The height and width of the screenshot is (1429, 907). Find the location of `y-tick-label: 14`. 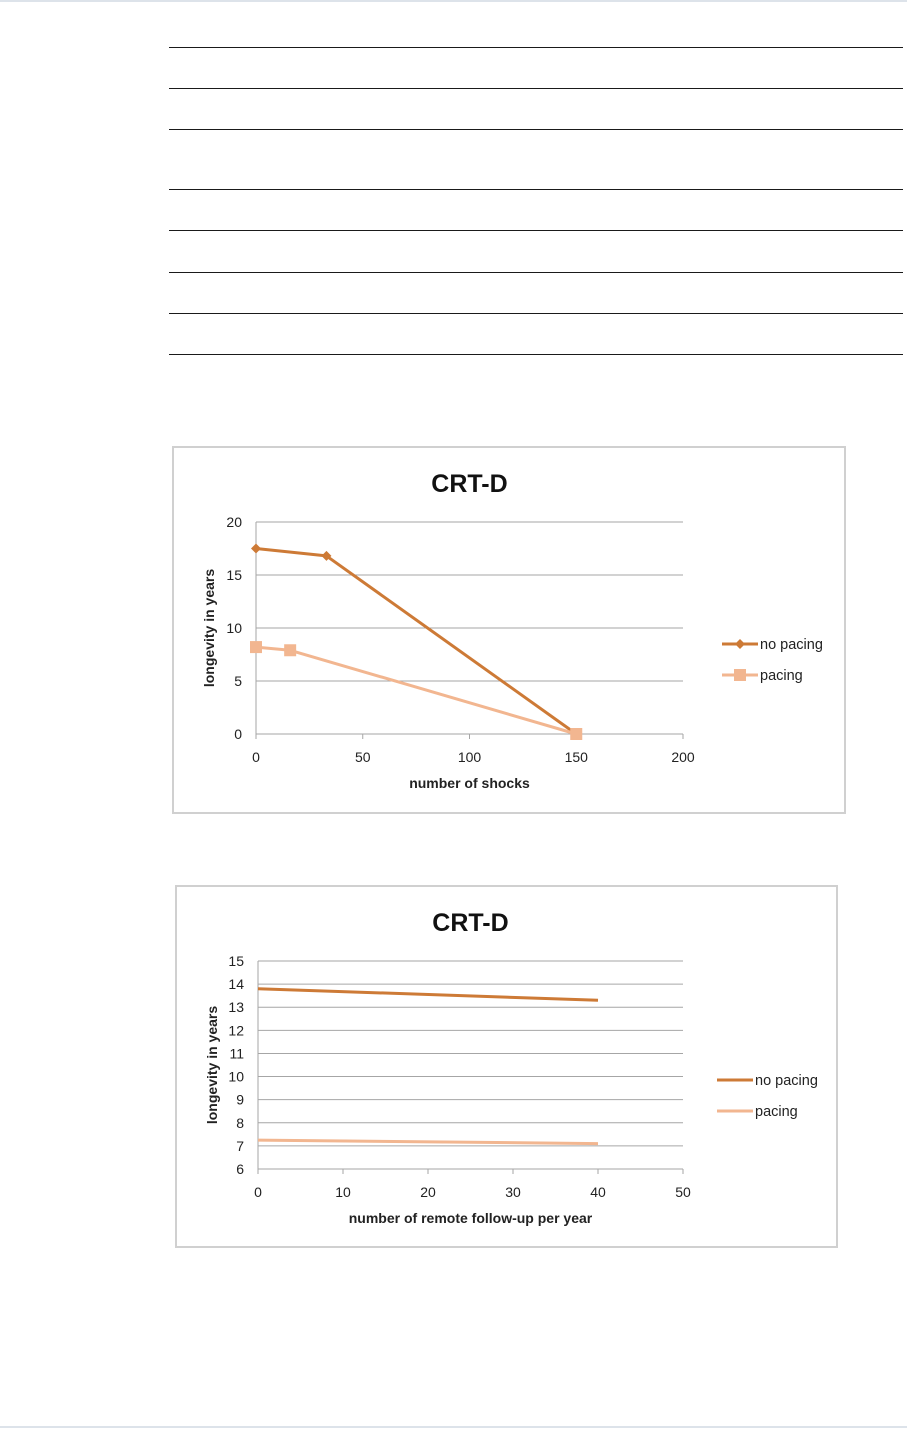

y-tick-label: 14 is located at coordinates (236, 984).